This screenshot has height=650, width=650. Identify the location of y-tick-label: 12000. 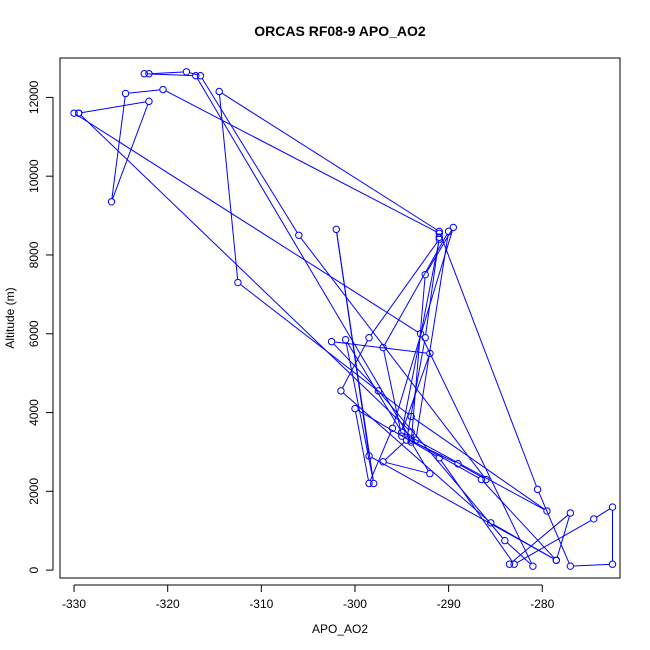
(34, 97).